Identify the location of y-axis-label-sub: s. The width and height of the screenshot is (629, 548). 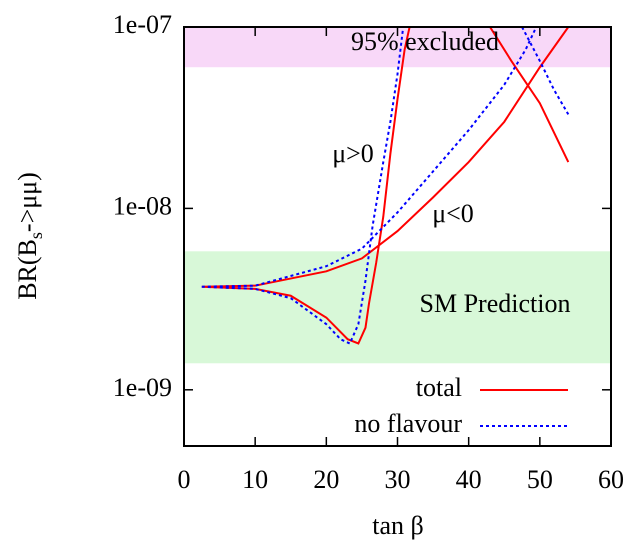
(36, 235).